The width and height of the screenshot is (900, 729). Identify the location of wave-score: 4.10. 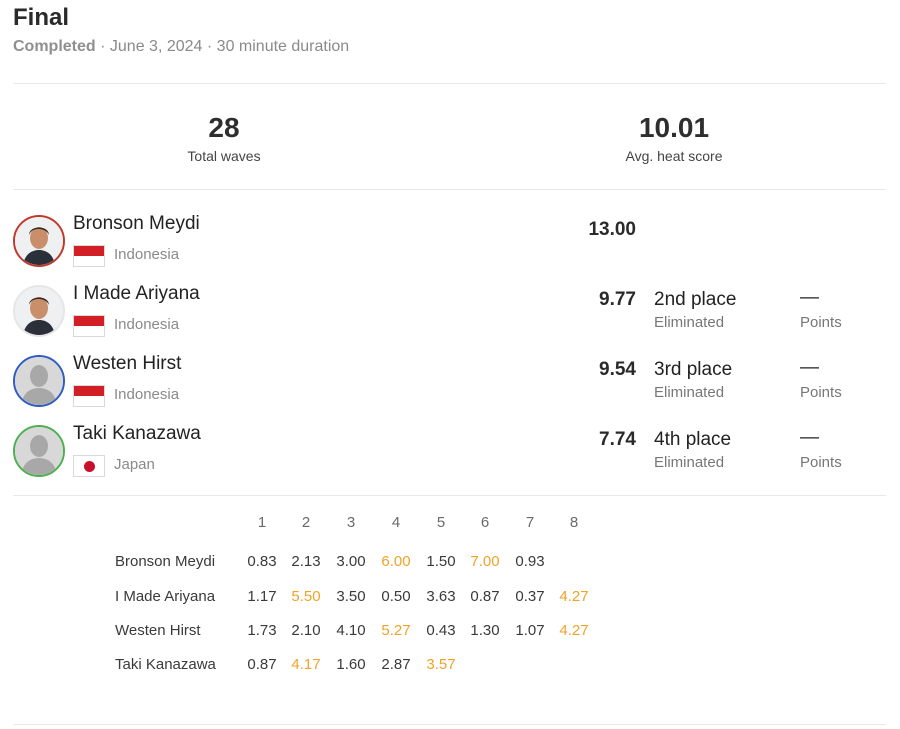
(351, 630).